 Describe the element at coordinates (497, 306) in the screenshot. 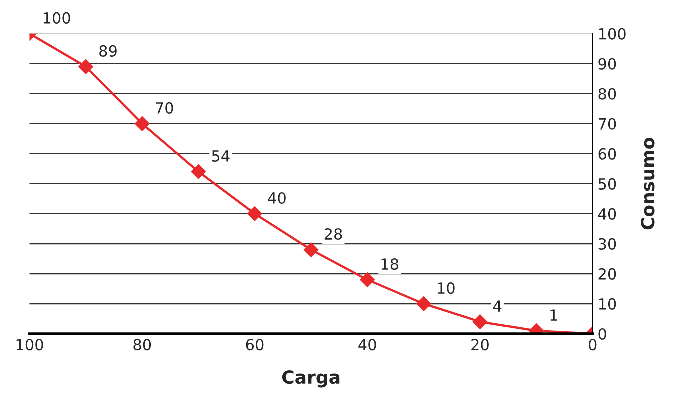

I see `data-label: 4` at that location.